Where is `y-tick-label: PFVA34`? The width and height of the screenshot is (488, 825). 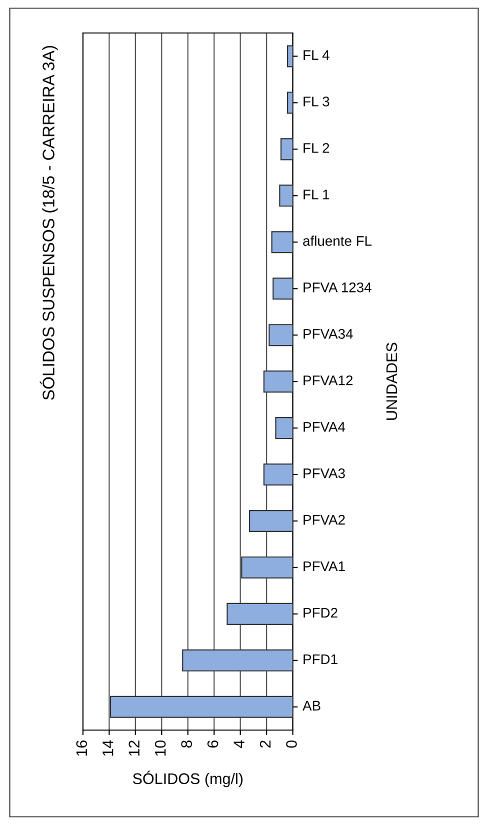
y-tick-label: PFVA34 is located at coordinates (328, 333).